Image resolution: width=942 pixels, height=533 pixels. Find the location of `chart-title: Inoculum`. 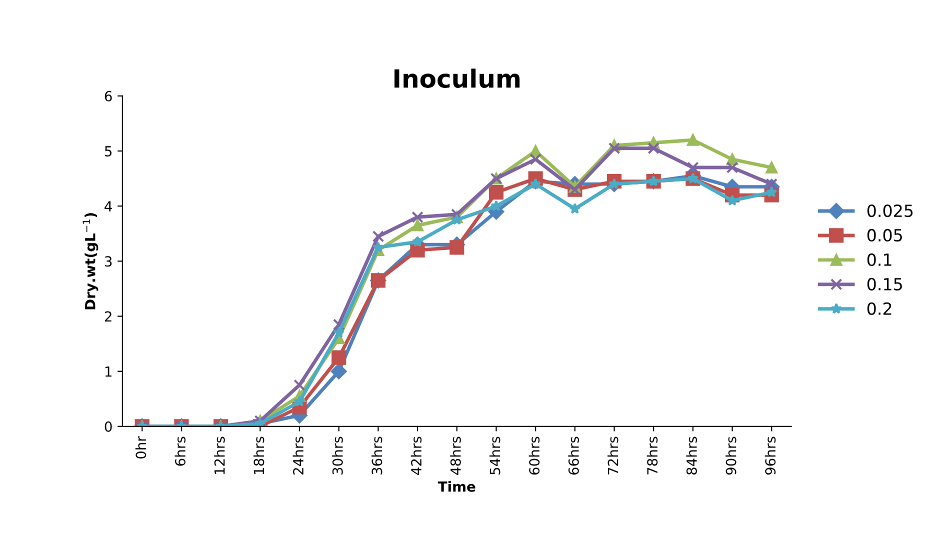

chart-title: Inoculum is located at coordinates (457, 78).